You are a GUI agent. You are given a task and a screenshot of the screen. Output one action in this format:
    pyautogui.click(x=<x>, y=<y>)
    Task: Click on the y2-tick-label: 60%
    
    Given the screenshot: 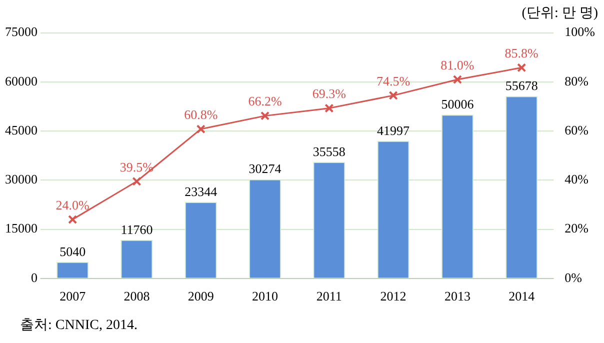 What is the action you would take?
    pyautogui.click(x=576, y=130)
    